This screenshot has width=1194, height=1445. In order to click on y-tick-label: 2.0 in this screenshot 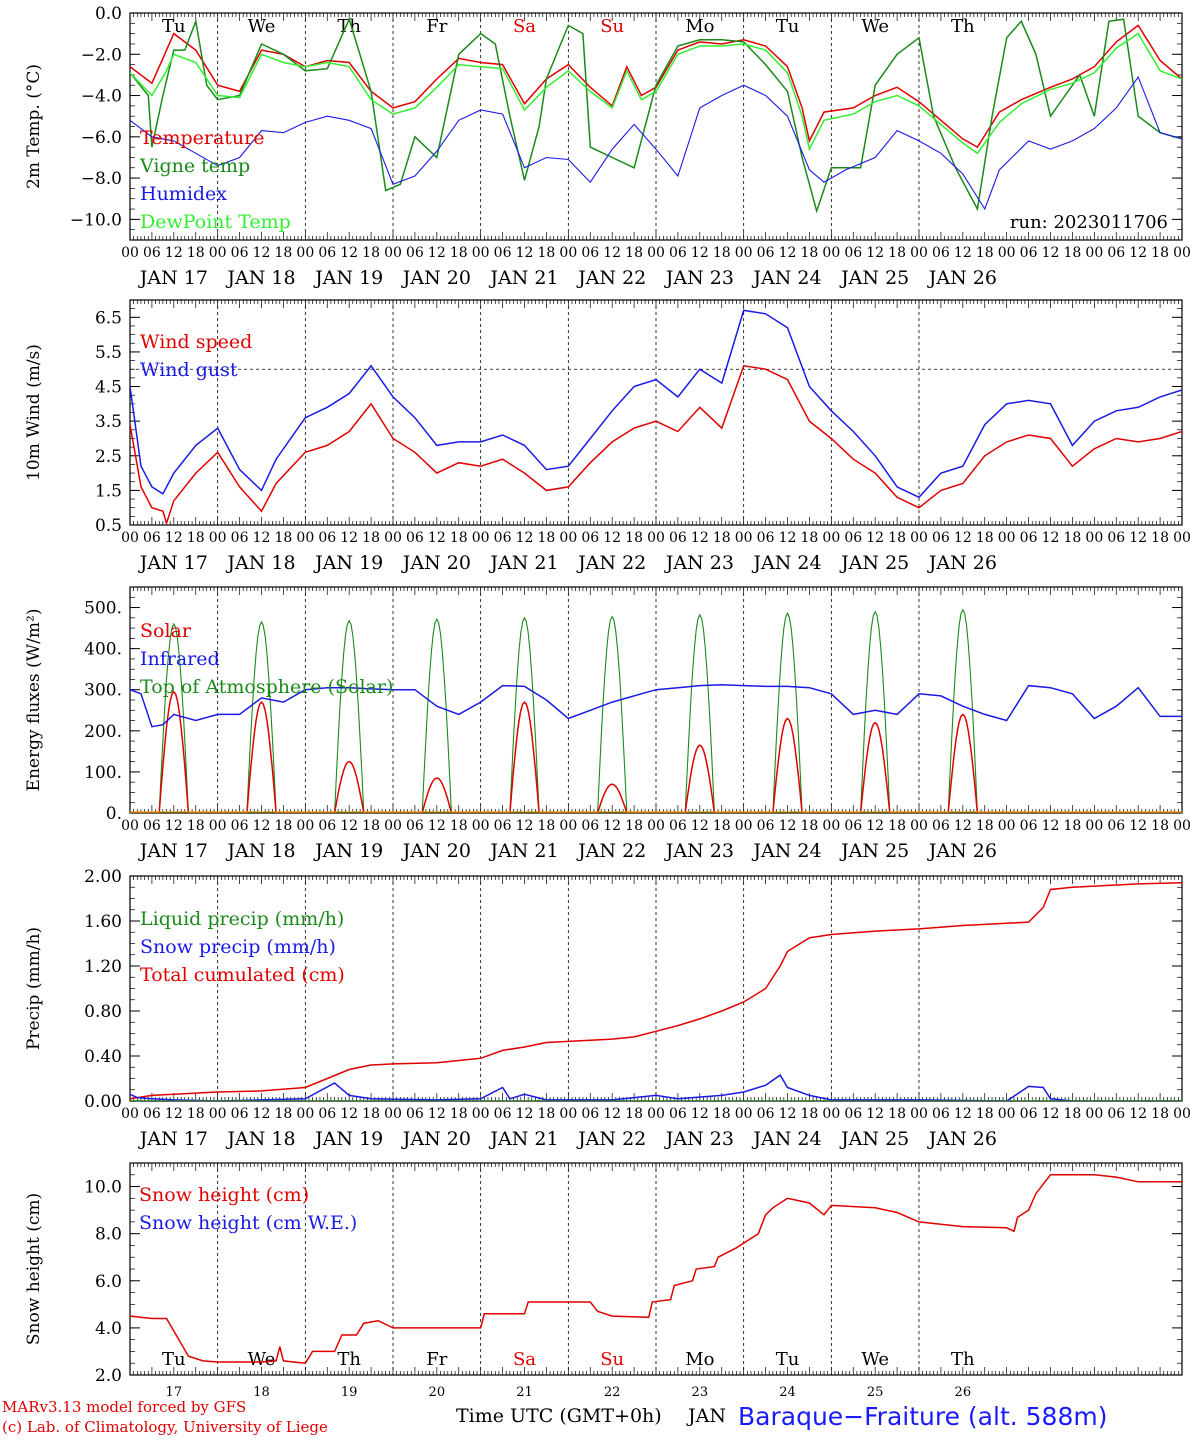, I will do `click(108, 1376)`.